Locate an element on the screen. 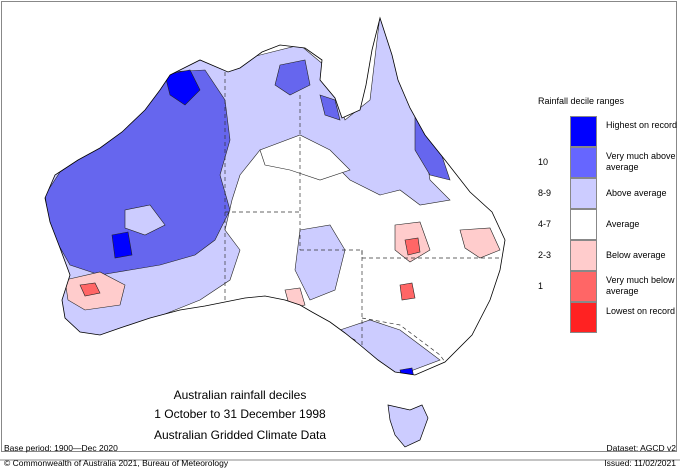 Image resolution: width=680 pixels, height=468 pixels. legend-swatch-below is located at coordinates (583, 255).